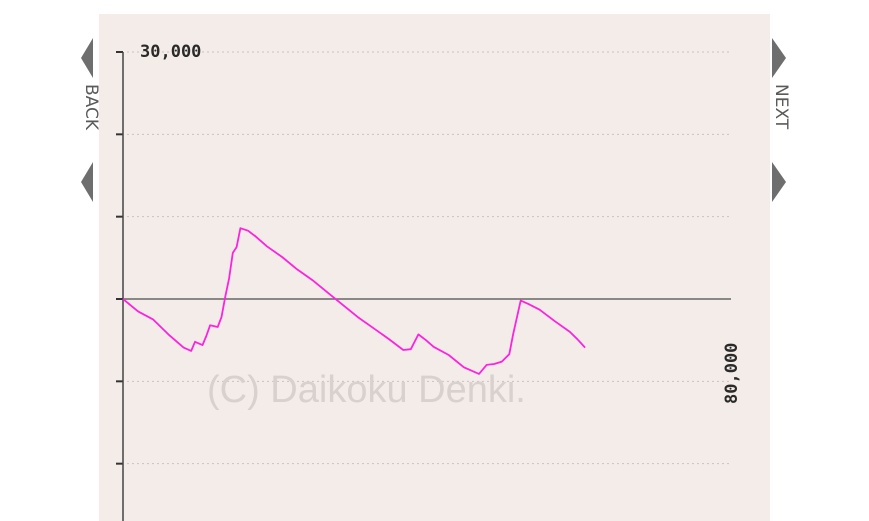  Describe the element at coordinates (87, 58) in the screenshot. I see `back-arrow-up-icon` at that location.